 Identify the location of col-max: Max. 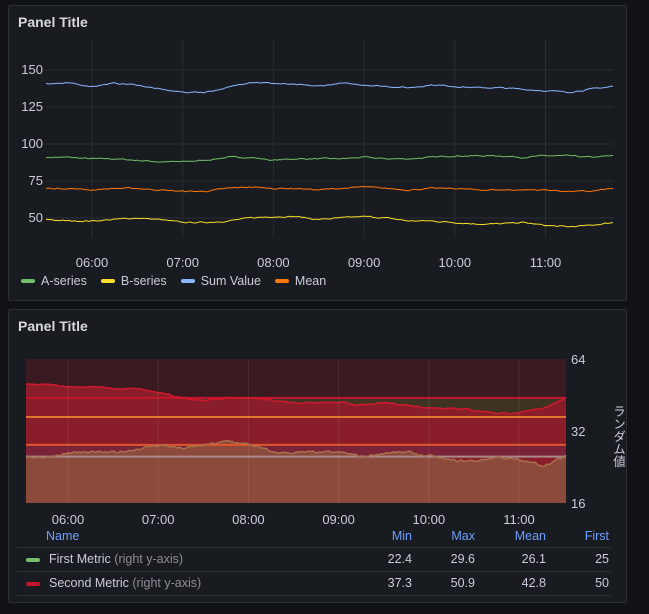
(463, 535).